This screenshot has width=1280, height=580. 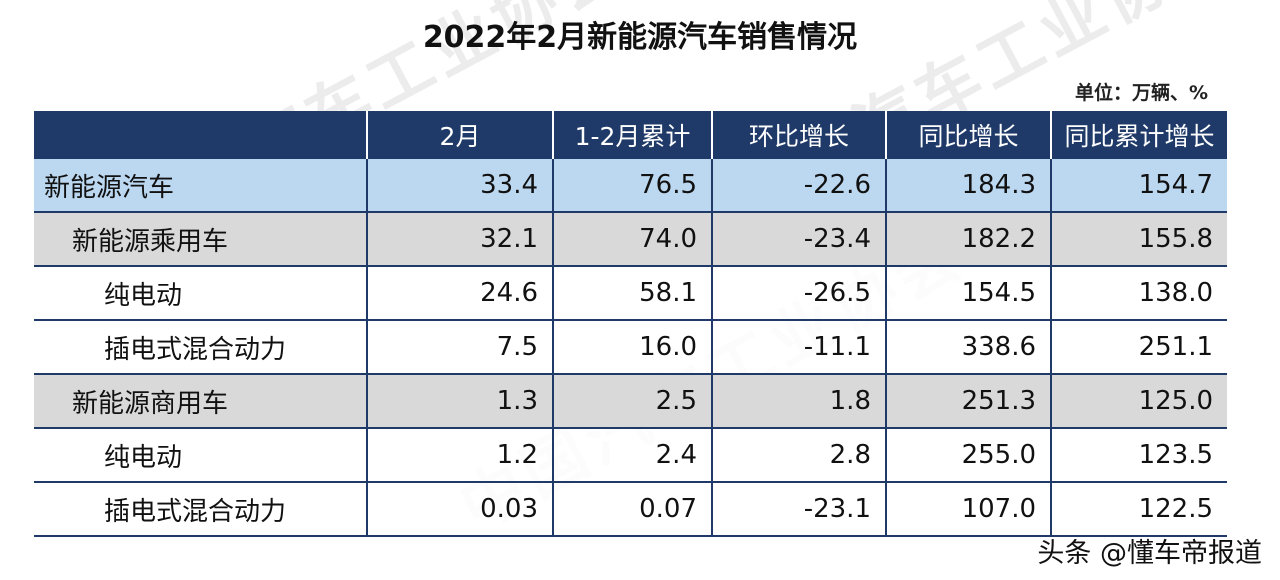 I want to click on table-cell: 1.2, so click(x=460, y=455).